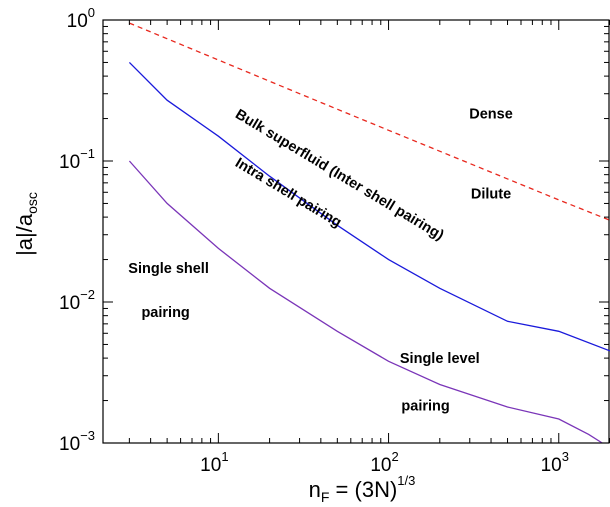  Describe the element at coordinates (77, 441) in the screenshot. I see `y-tick-label: 10⁻³` at that location.